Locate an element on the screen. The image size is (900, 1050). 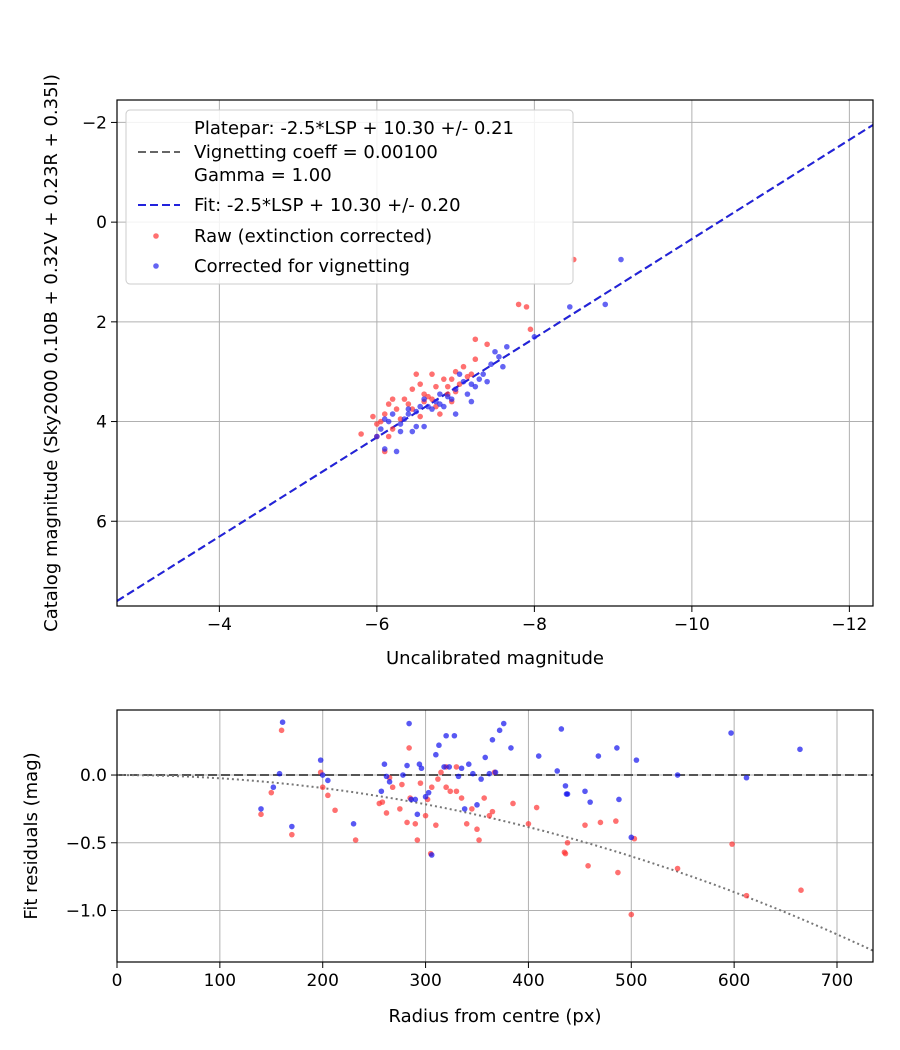
y-tick-label: 0 is located at coordinates (101, 223).